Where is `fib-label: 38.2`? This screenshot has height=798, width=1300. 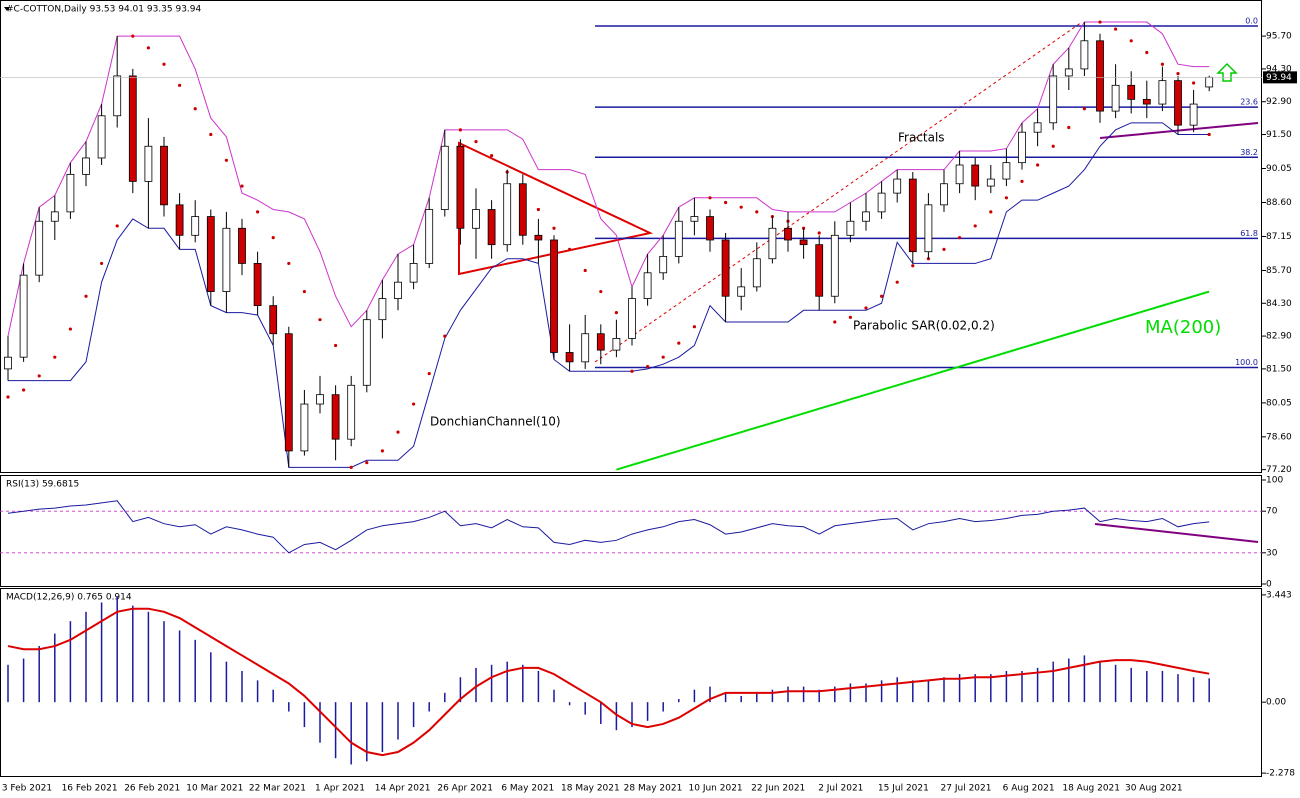
fib-label: 38.2 is located at coordinates (1249, 152).